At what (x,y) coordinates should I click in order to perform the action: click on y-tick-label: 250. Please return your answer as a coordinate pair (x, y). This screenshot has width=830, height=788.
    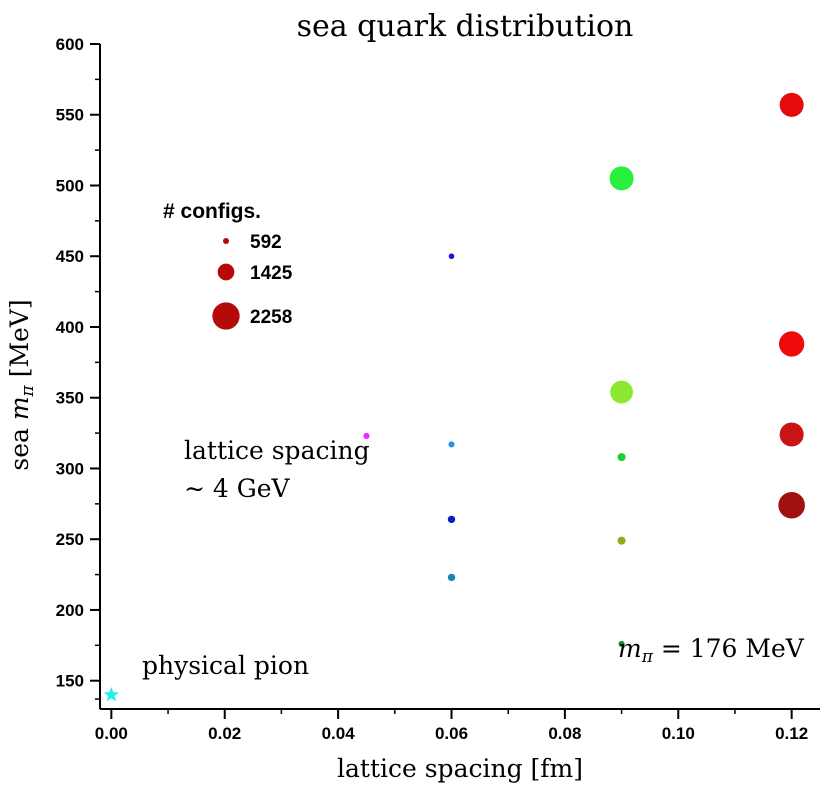
    Looking at the image, I should click on (70, 539).